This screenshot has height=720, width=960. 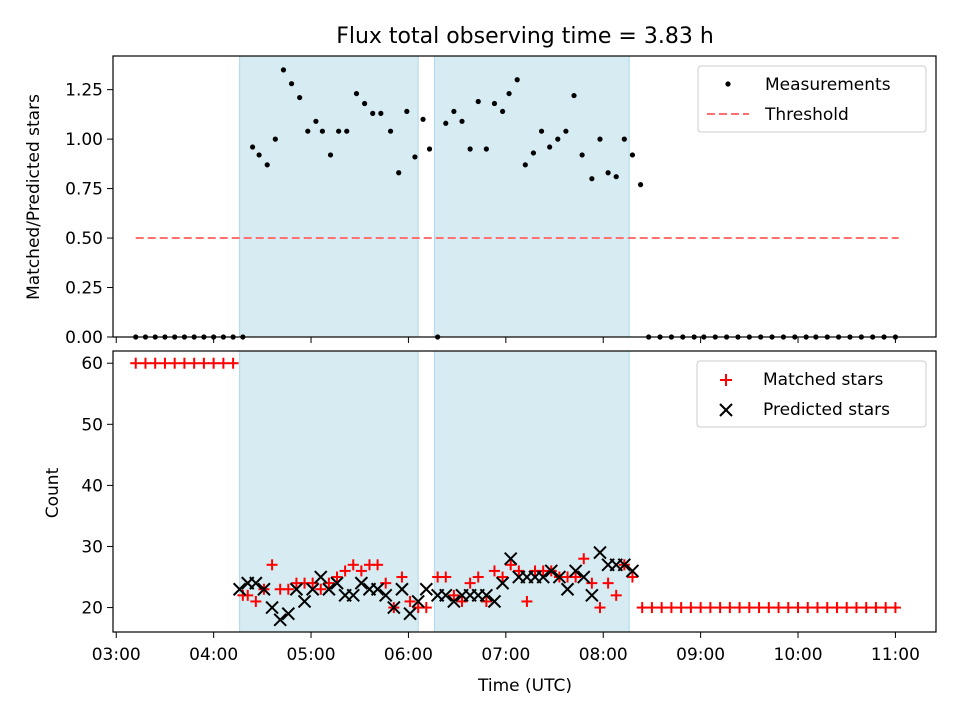 What do you see at coordinates (436, 586) in the screenshot?
I see `predicted-stars-points` at bounding box center [436, 586].